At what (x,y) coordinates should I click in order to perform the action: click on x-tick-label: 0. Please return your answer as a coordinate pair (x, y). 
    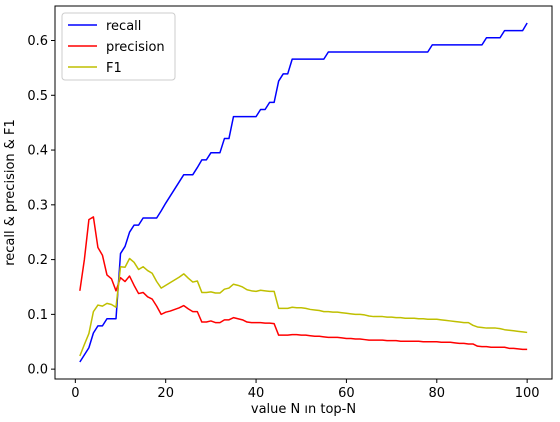
    Looking at the image, I should click on (75, 393).